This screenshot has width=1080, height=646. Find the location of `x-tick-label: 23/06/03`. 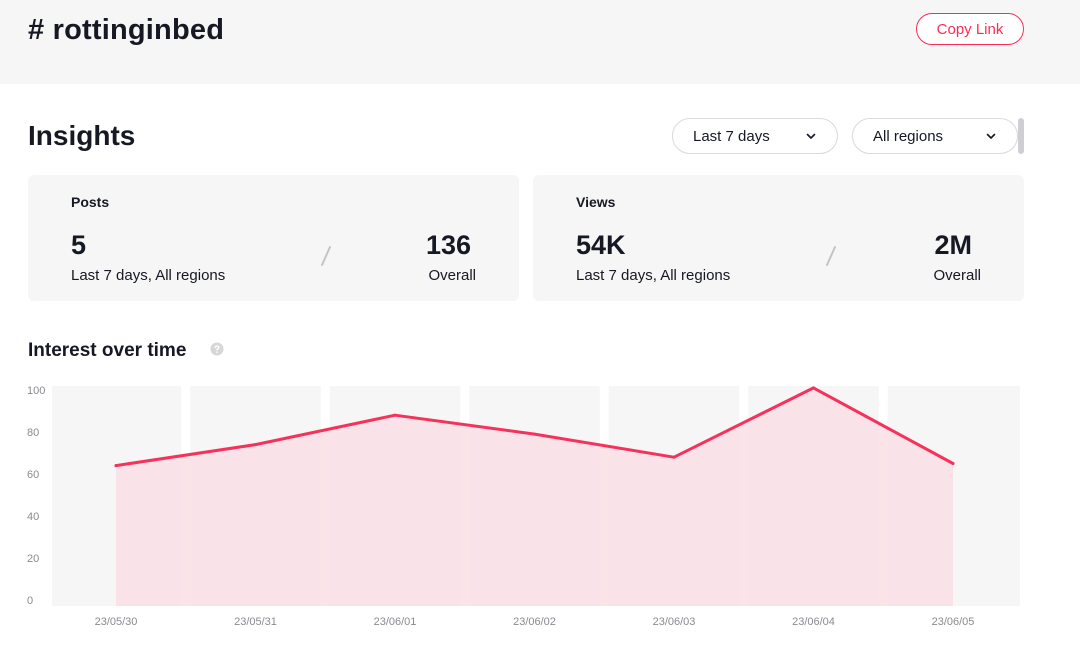

x-tick-label: 23/06/03 is located at coordinates (674, 622).